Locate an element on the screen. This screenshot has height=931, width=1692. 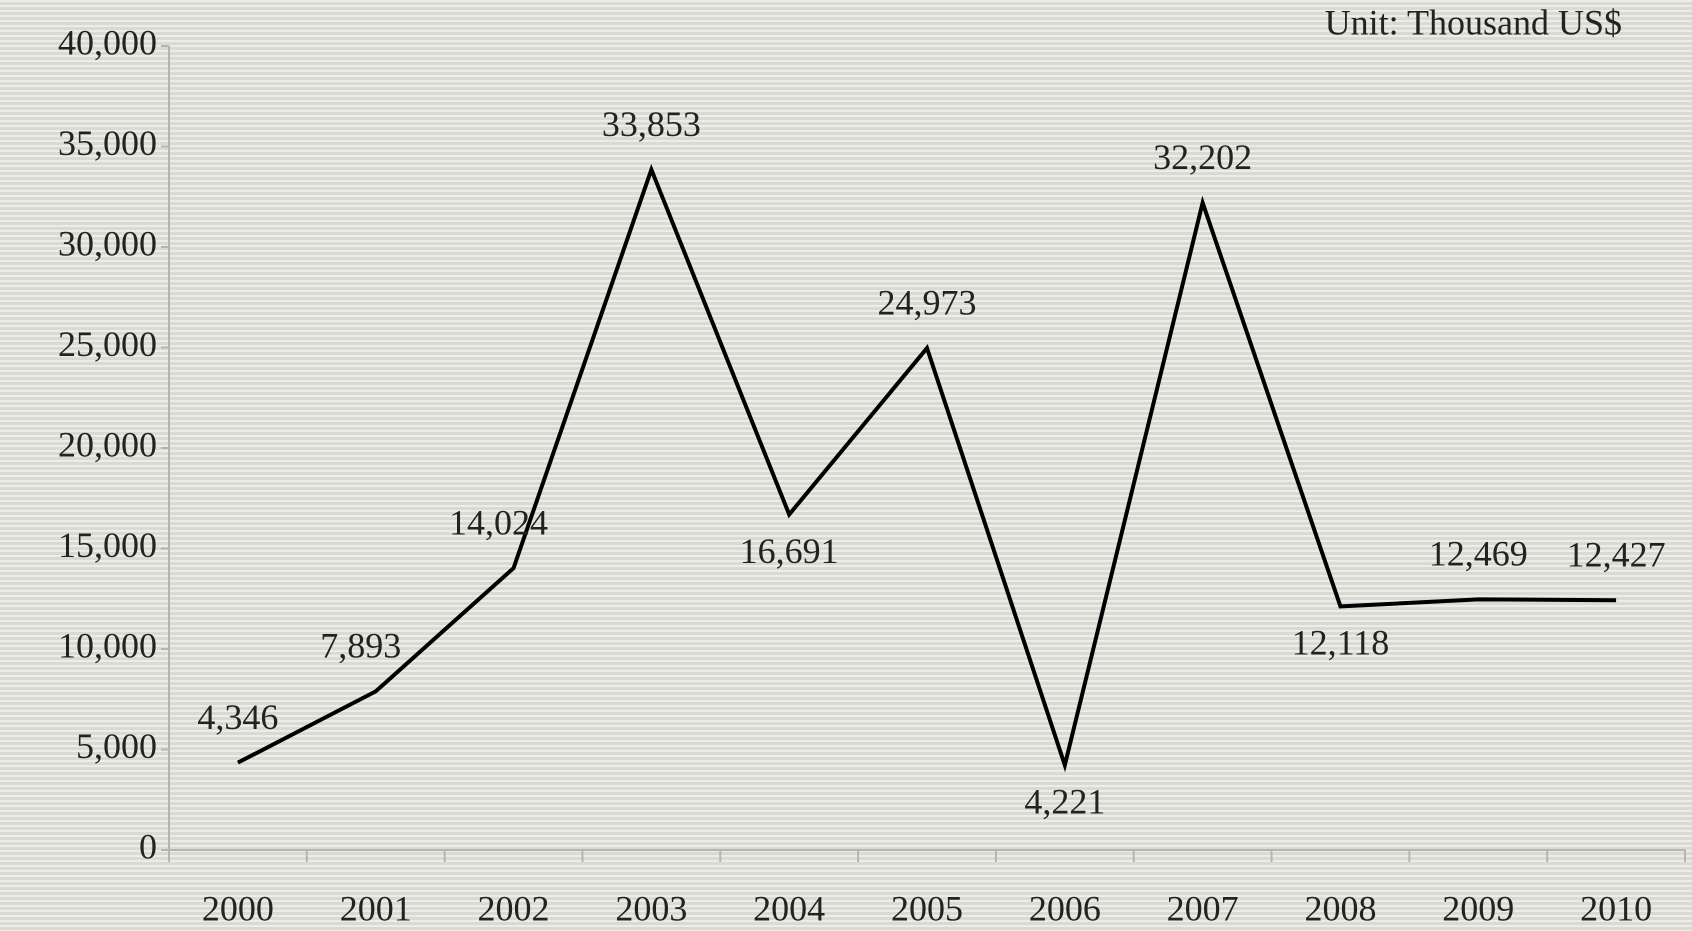
x-tick-label: 2005 is located at coordinates (927, 908).